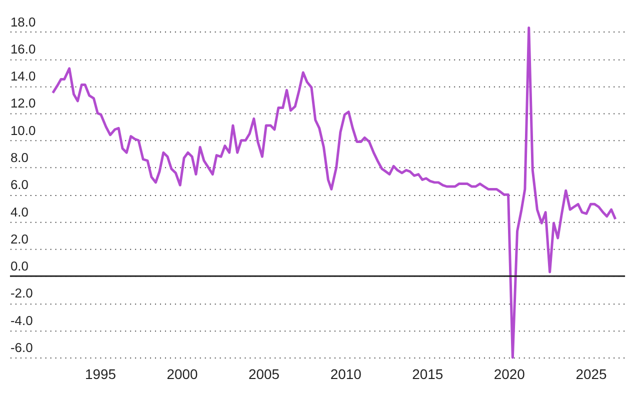 The image size is (642, 399). I want to click on y-tick-label: 18.0, so click(23, 22).